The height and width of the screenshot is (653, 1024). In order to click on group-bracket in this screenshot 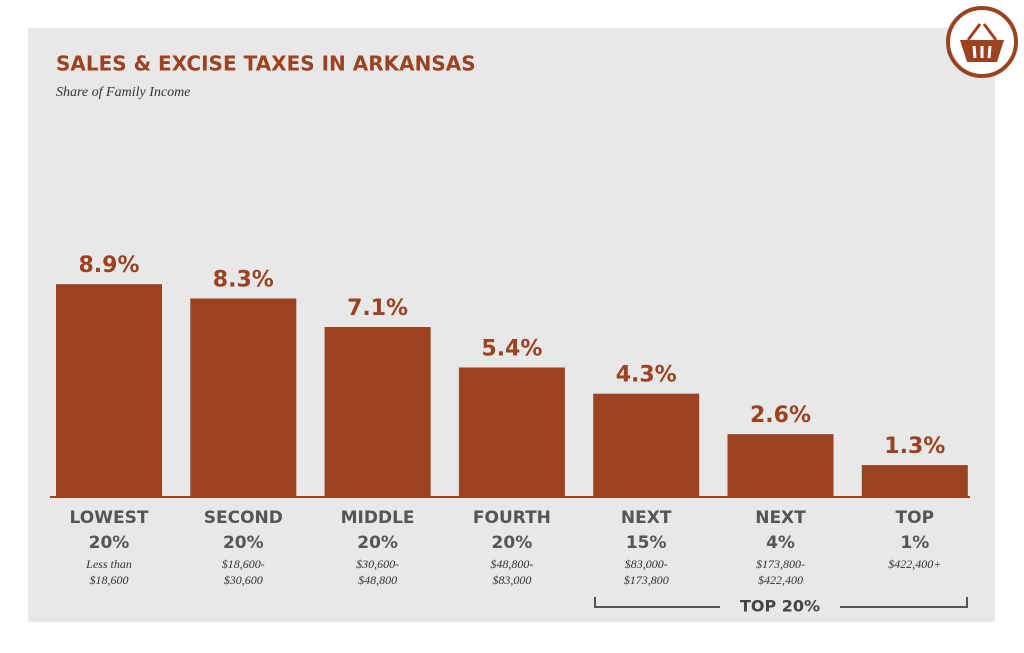, I will do `click(781, 602)`.